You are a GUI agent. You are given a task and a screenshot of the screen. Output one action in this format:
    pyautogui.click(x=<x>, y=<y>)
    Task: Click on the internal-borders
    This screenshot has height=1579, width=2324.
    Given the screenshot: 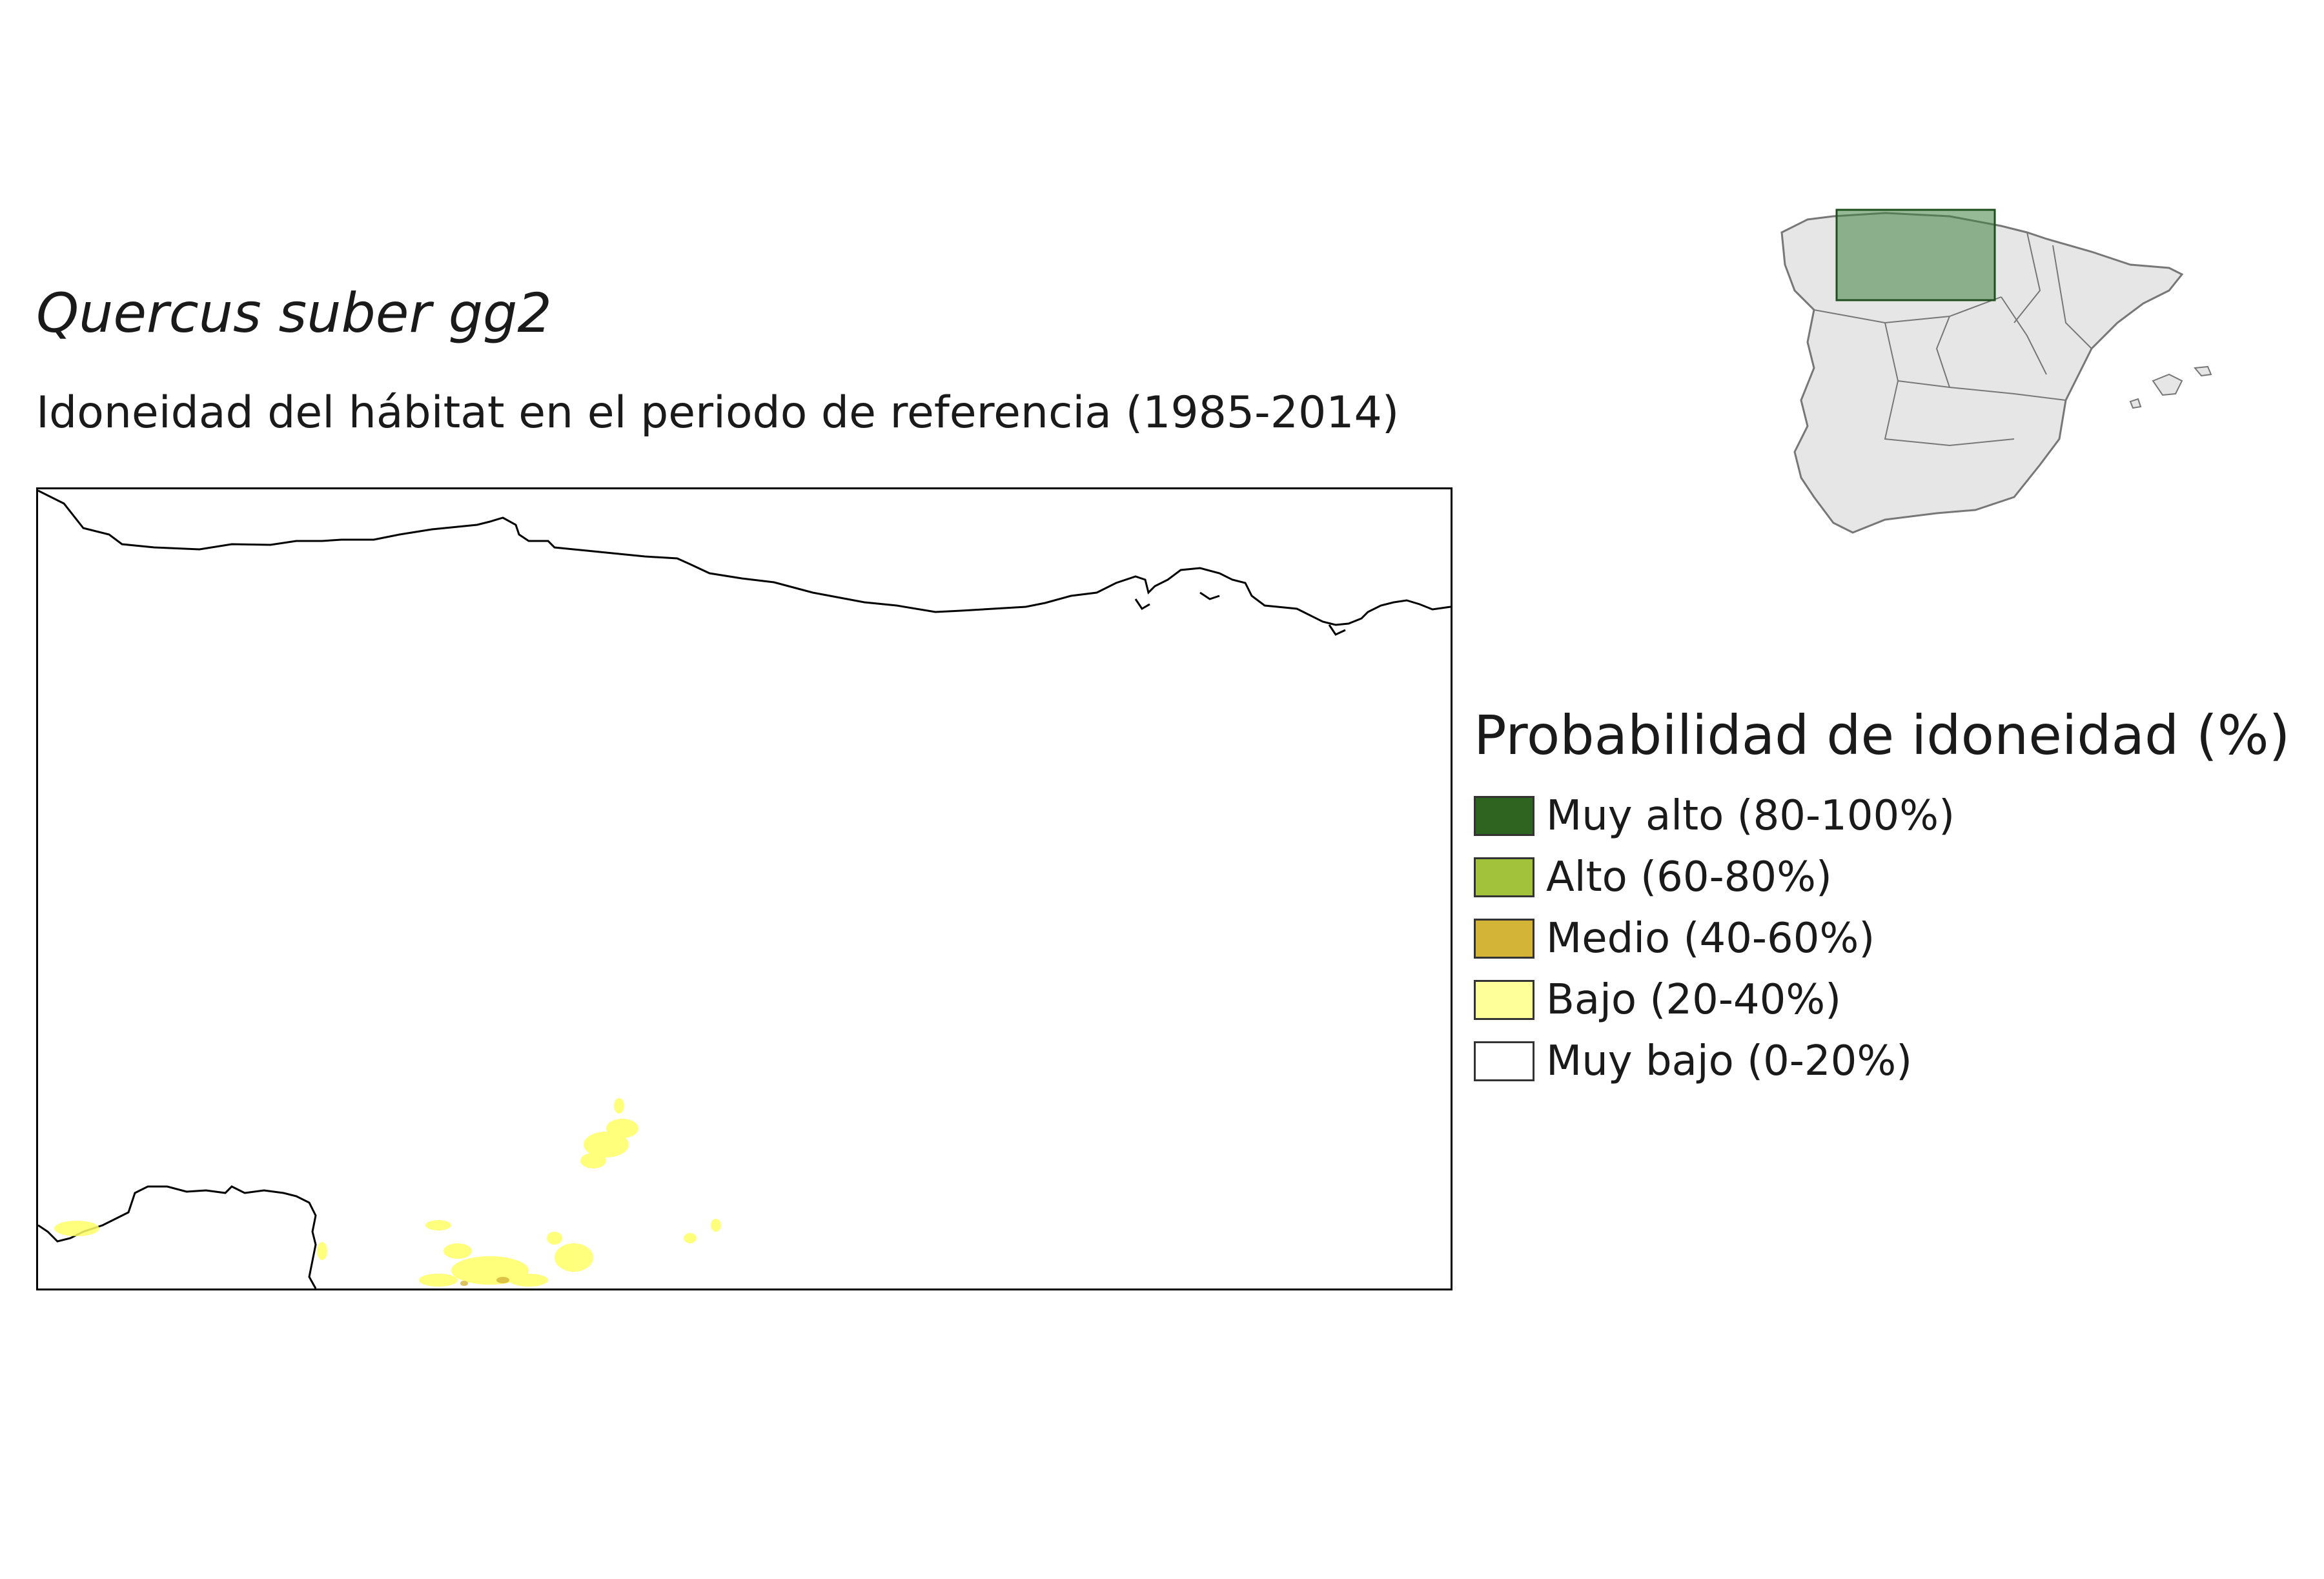 What is the action you would take?
    pyautogui.click(x=1952, y=340)
    